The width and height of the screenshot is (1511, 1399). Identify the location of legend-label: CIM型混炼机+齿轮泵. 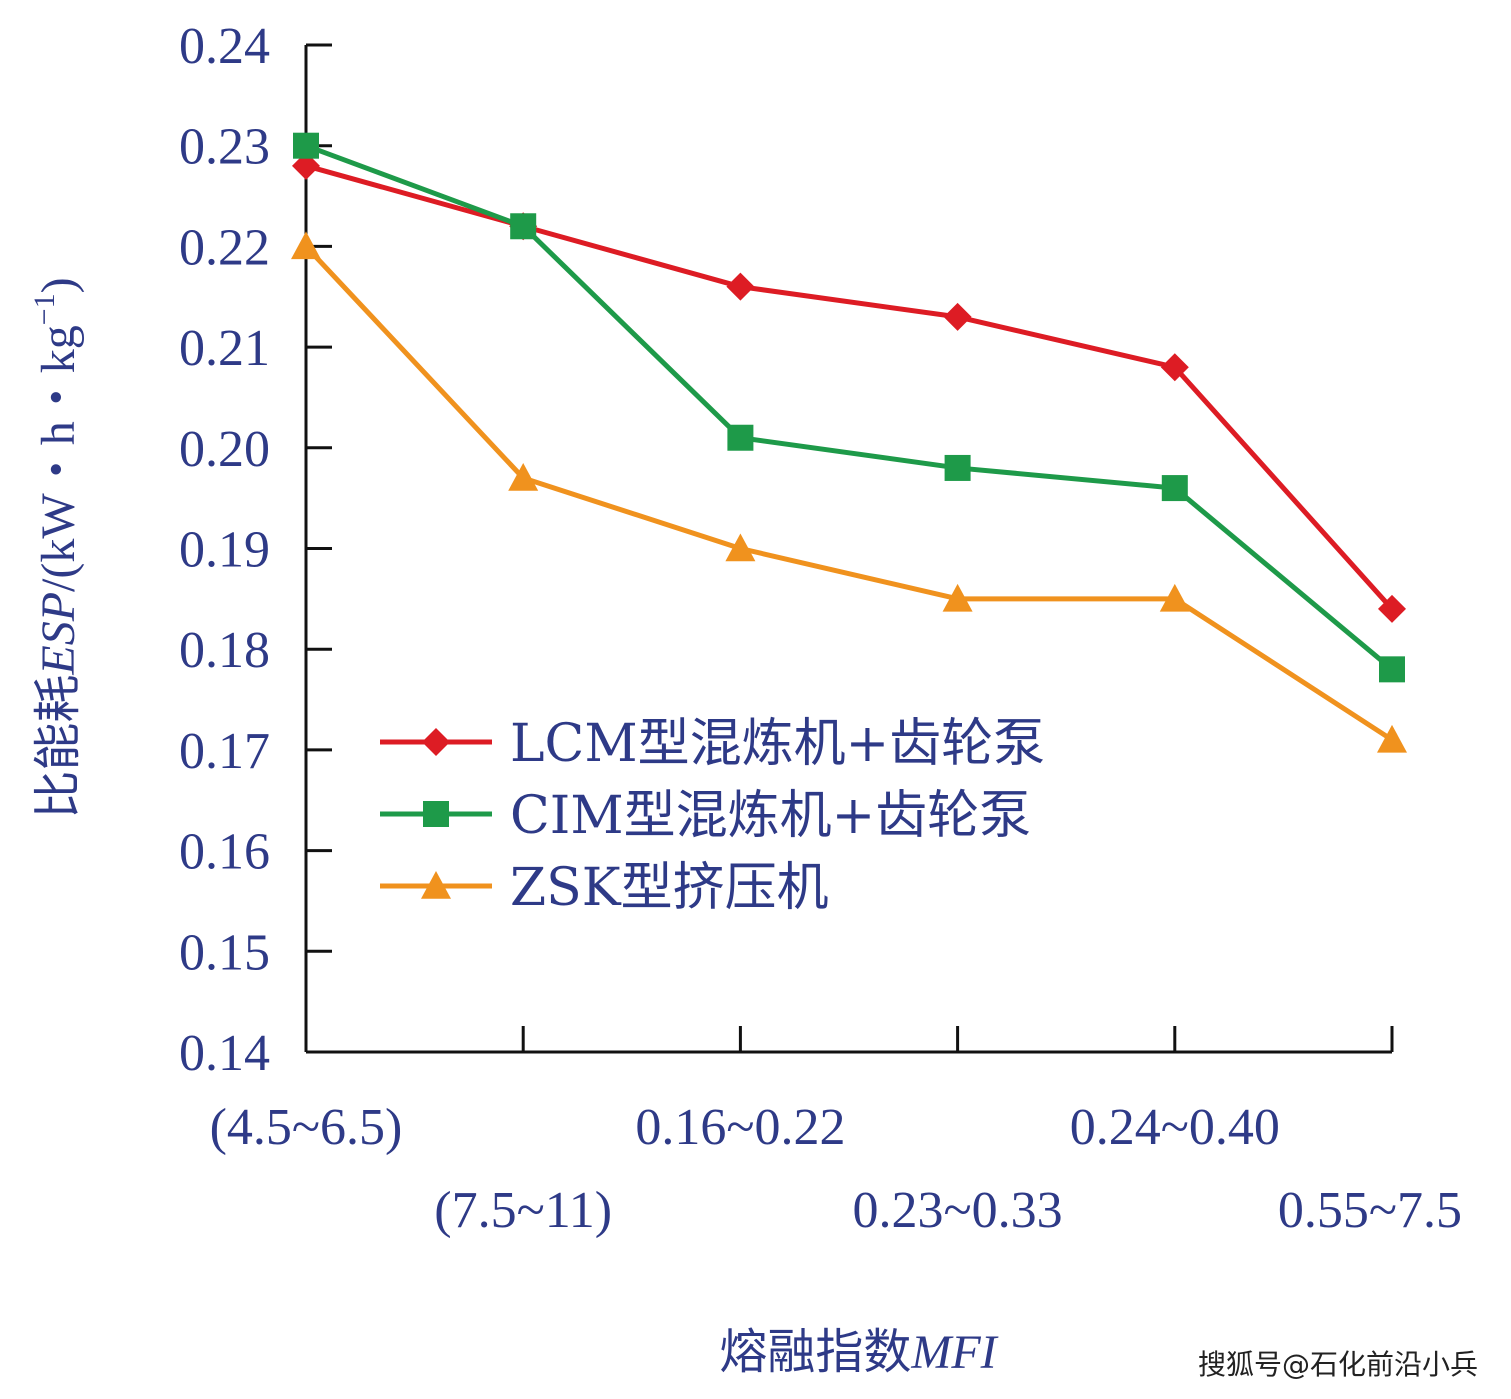
(770, 816).